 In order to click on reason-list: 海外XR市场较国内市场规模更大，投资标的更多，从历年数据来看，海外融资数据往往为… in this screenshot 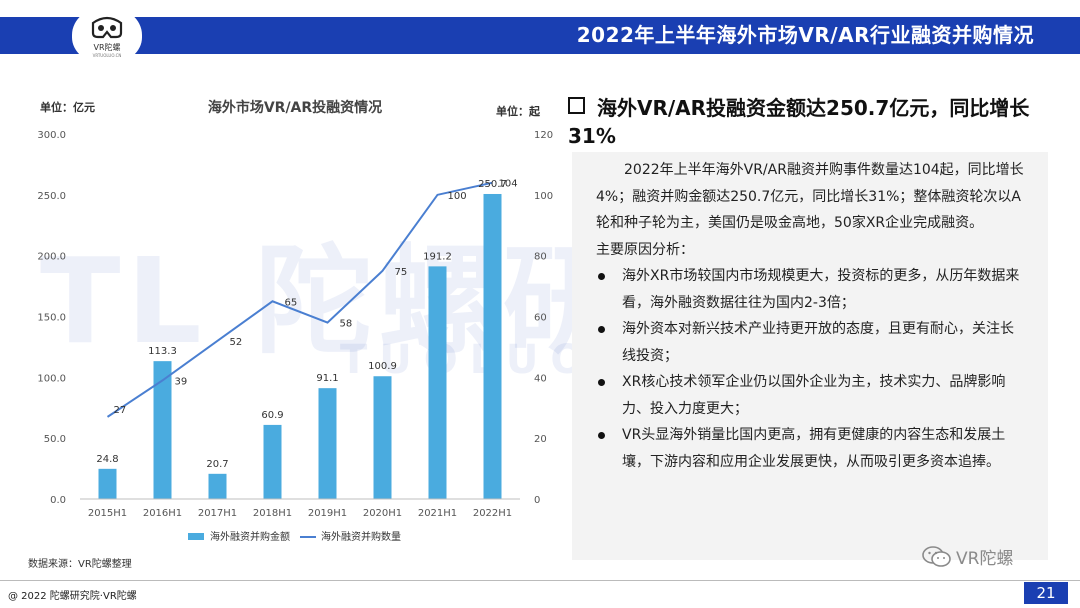, I will do `click(811, 369)`.